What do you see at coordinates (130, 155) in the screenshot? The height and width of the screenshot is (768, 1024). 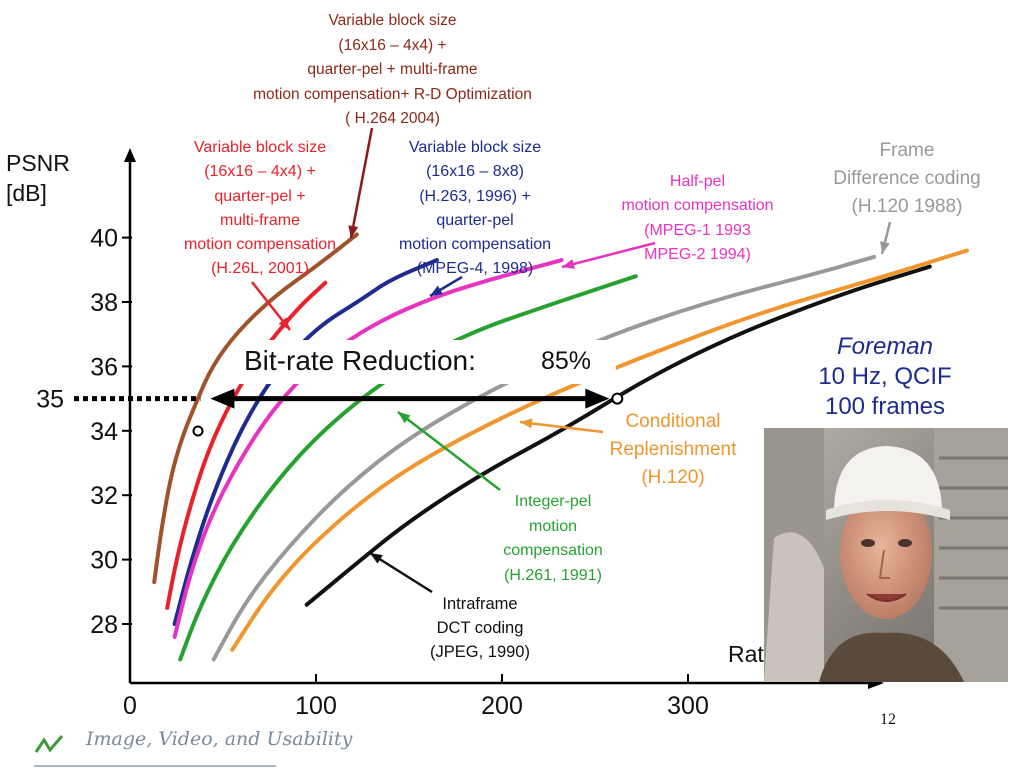 I see `y-axis-arrowhead` at bounding box center [130, 155].